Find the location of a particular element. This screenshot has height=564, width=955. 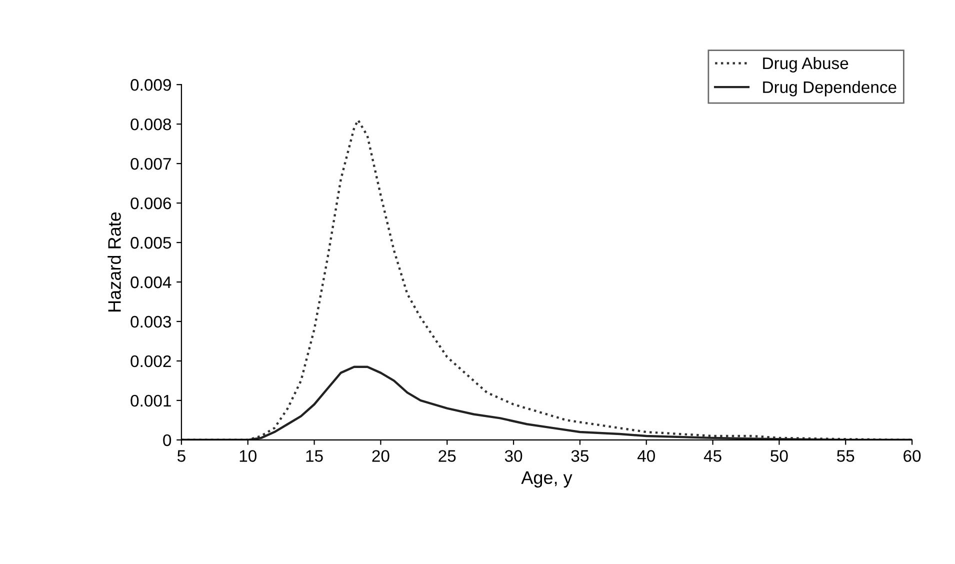

x-tick-label: 25 is located at coordinates (447, 456).